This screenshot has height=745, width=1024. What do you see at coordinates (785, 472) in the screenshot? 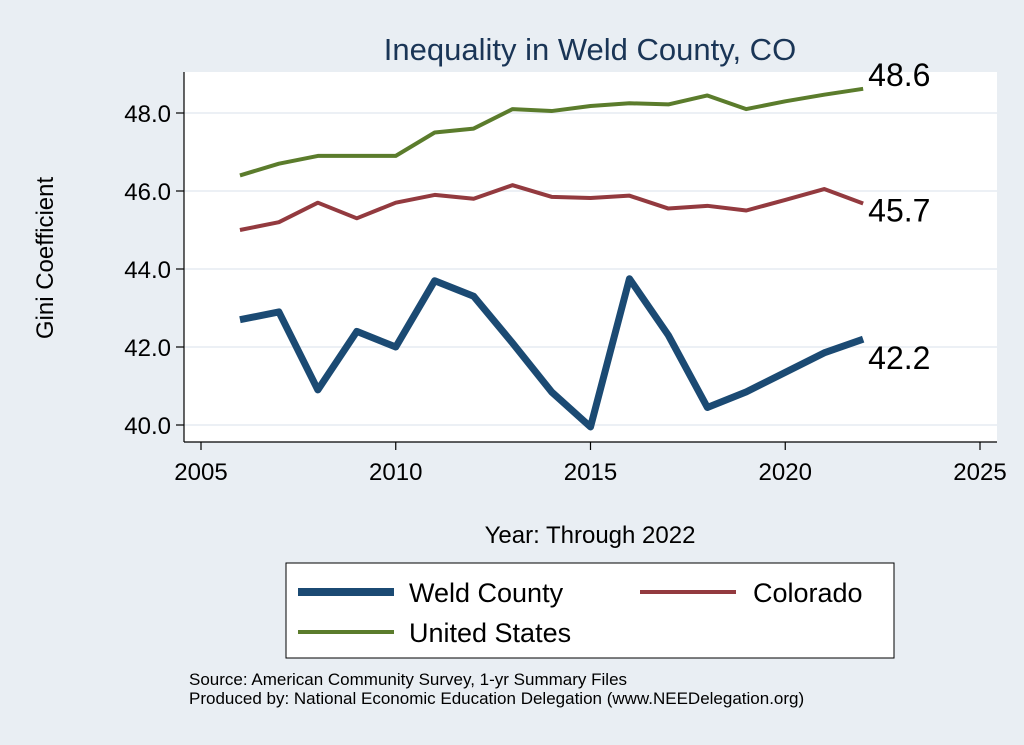
I see `x-tick-label: 2020` at bounding box center [785, 472].